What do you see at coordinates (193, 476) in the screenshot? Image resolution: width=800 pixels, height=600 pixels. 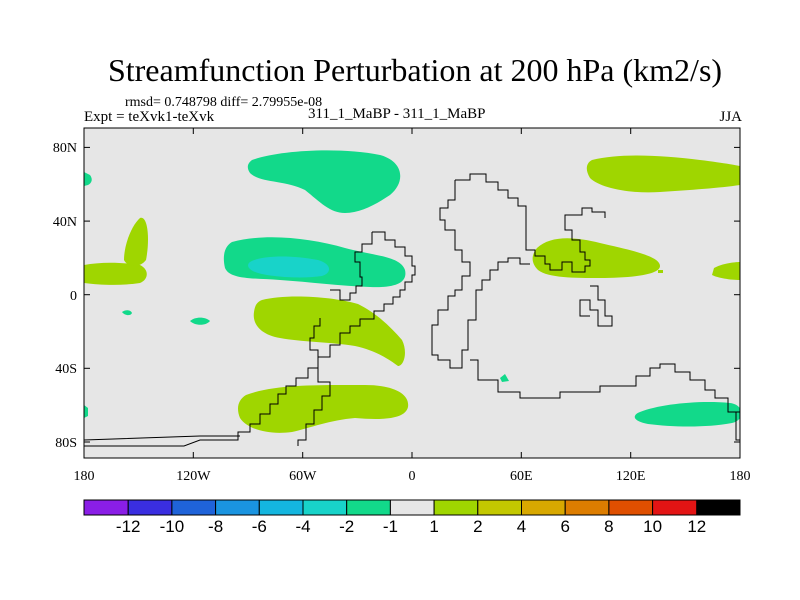 I see `x-tick-label: 120W` at bounding box center [193, 476].